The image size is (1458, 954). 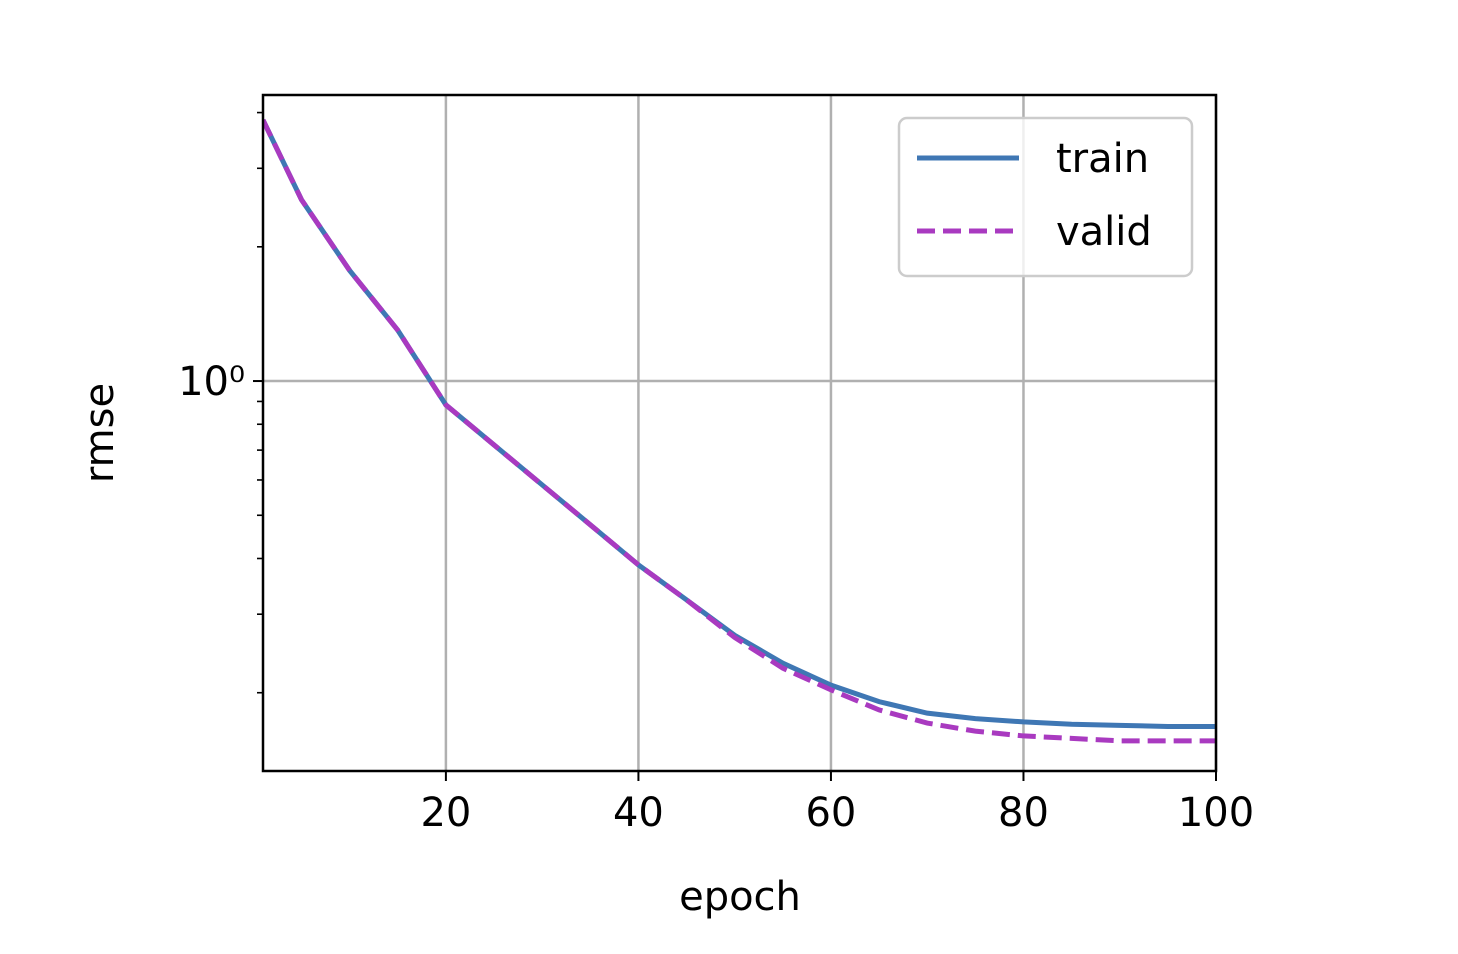 I want to click on x-tick-label: 40, so click(x=638, y=813).